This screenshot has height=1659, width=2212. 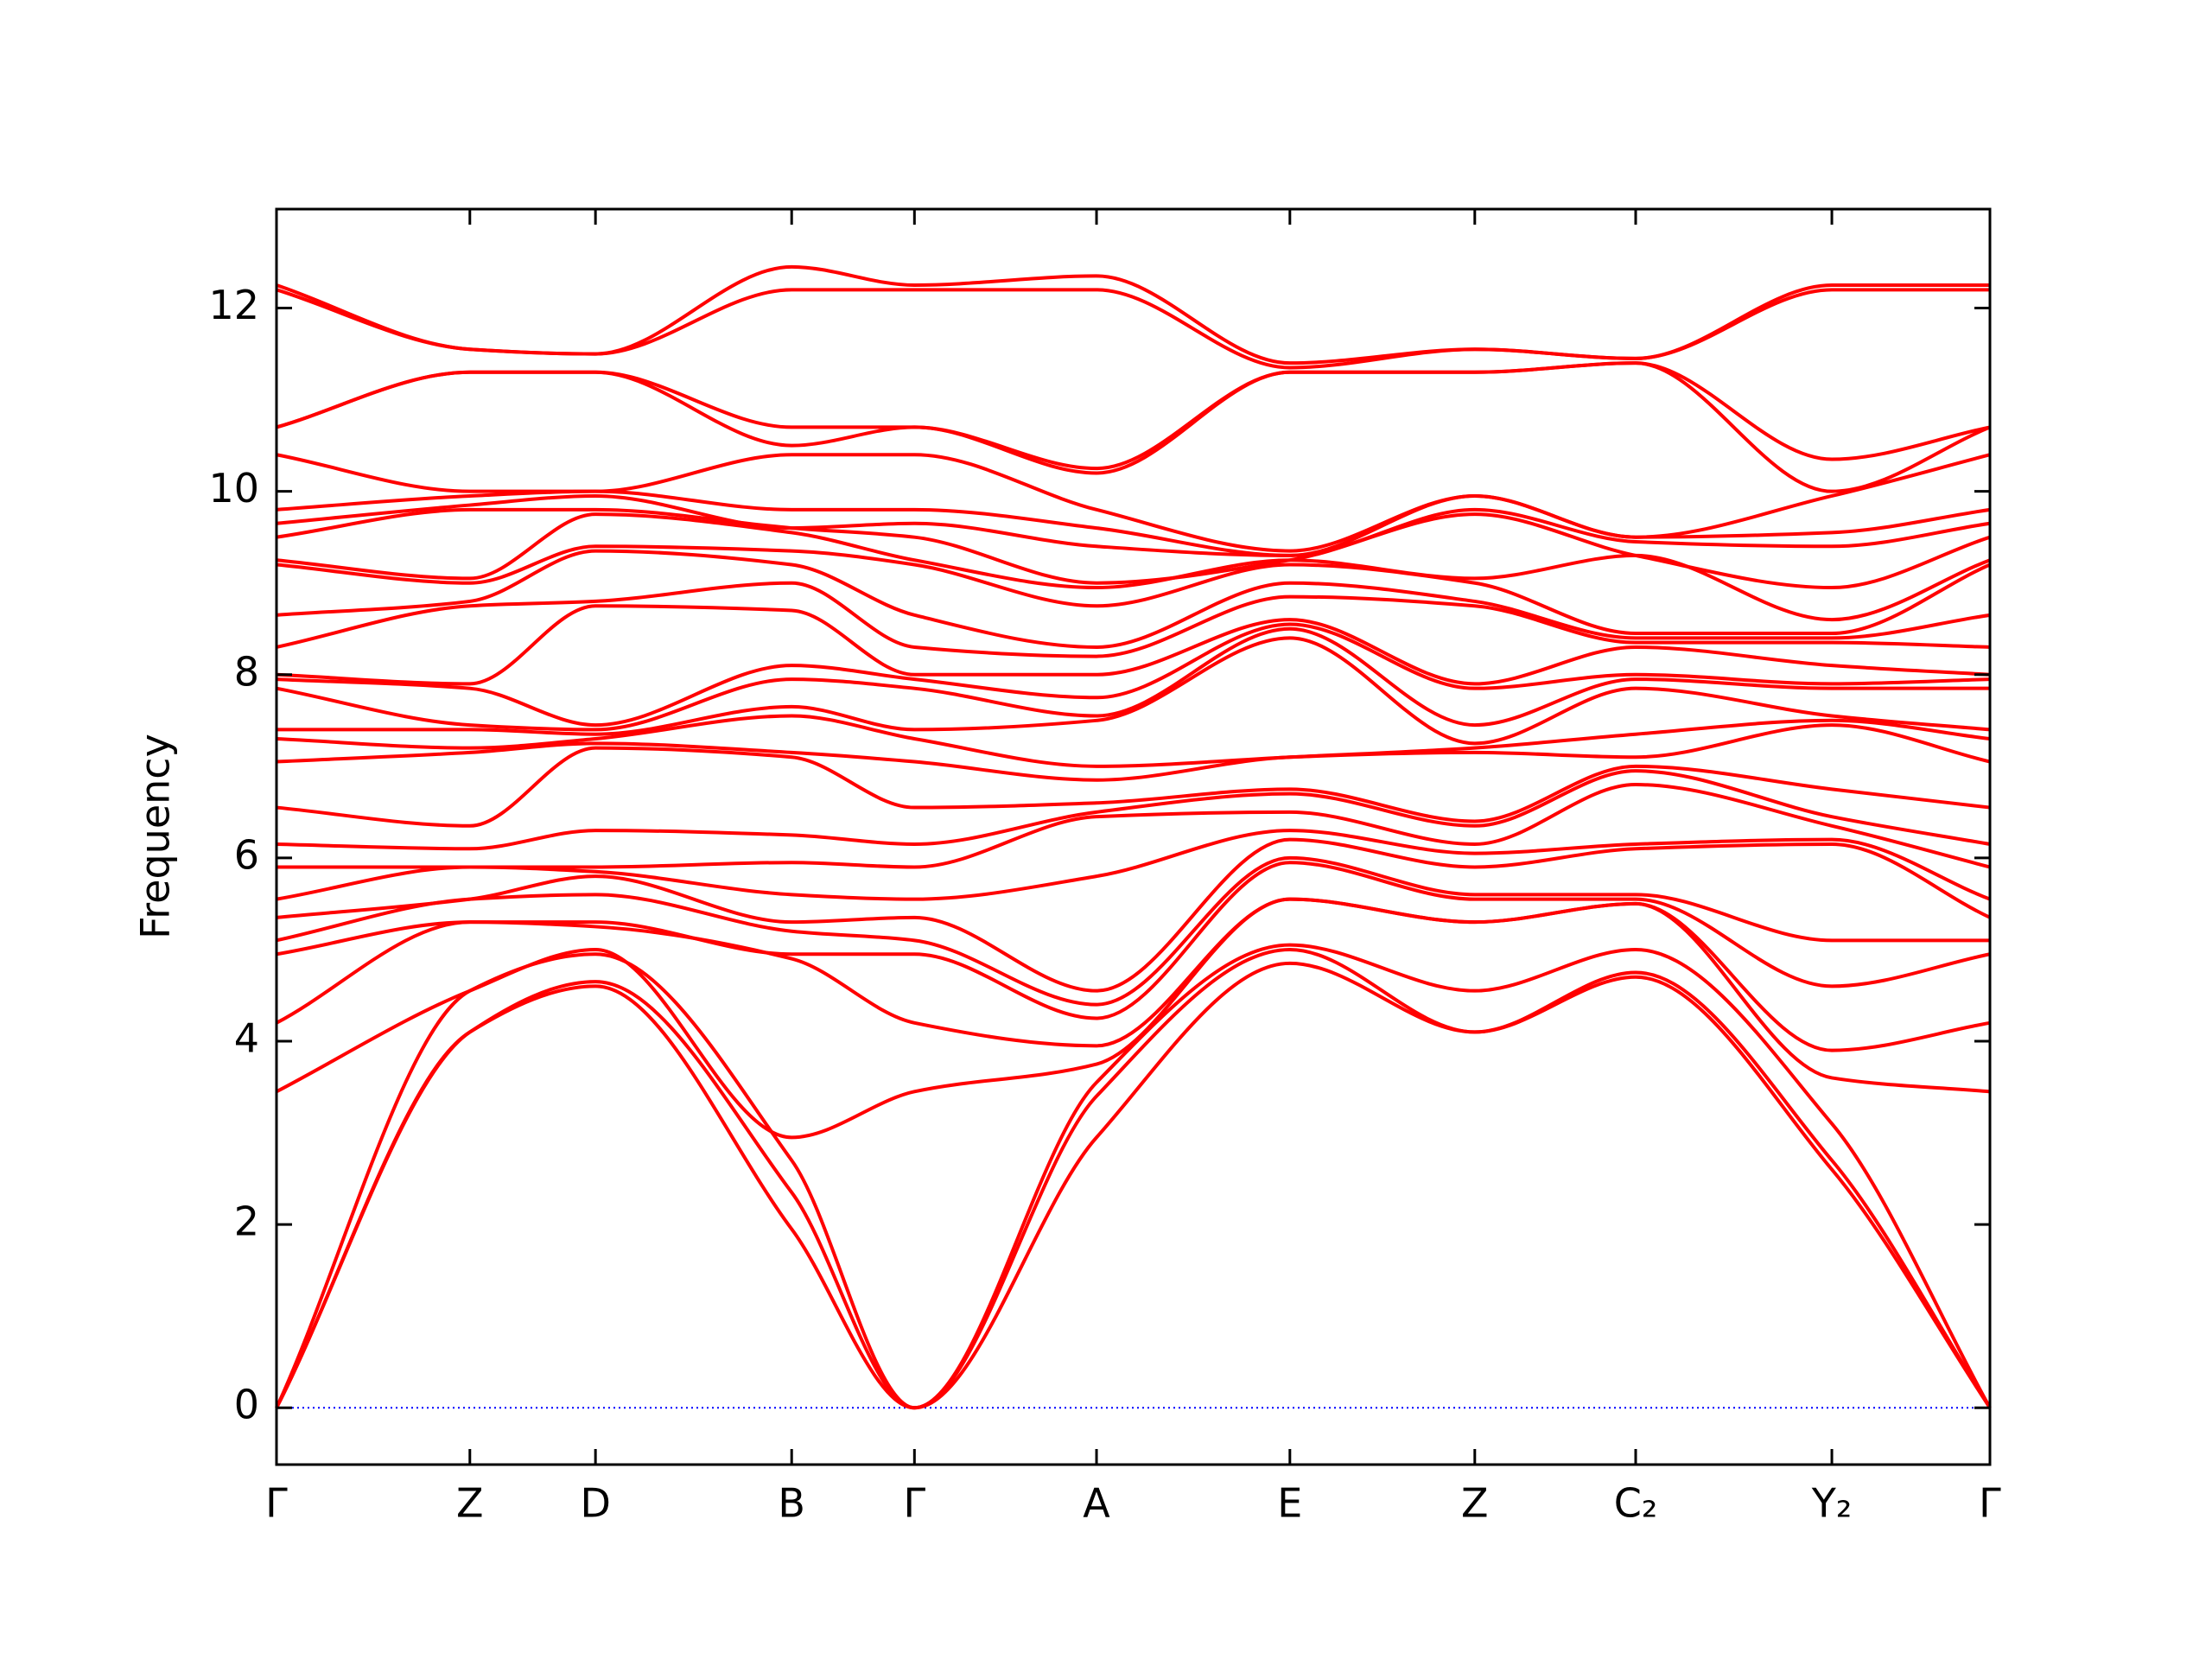 What do you see at coordinates (246, 1038) in the screenshot?
I see `y-tick-label: 4` at bounding box center [246, 1038].